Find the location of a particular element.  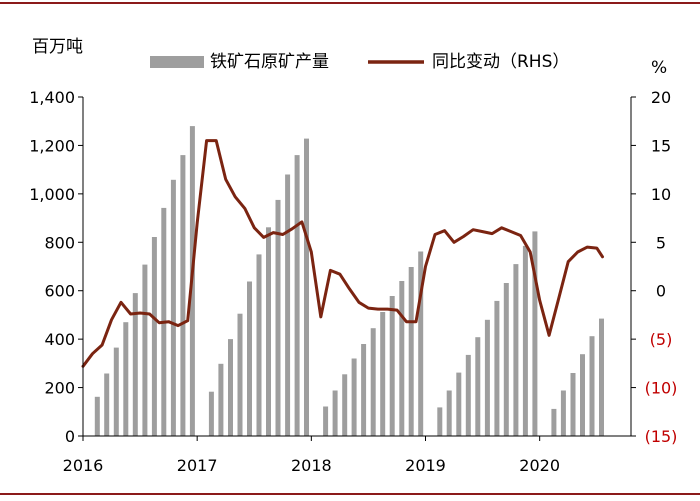

right-tick-label: 10 is located at coordinates (661, 194).